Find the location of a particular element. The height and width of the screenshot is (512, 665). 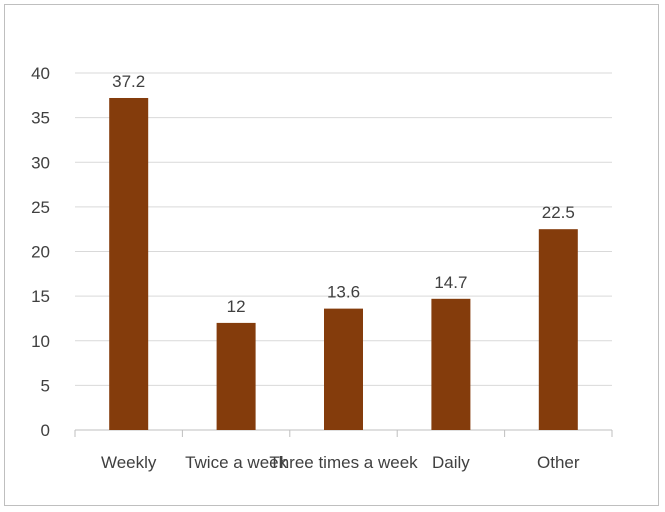

x-category-label: Other is located at coordinates (558, 462).